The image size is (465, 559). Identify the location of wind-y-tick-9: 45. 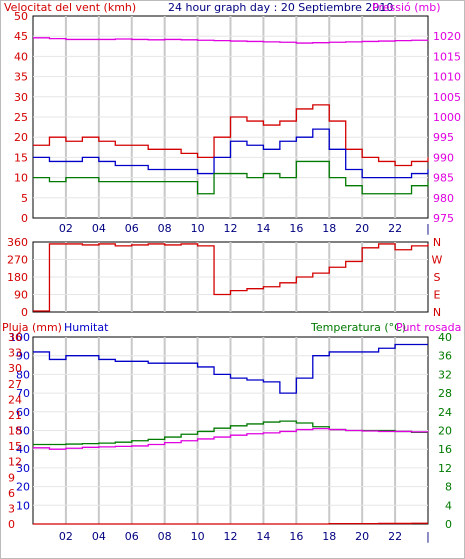
(21, 36).